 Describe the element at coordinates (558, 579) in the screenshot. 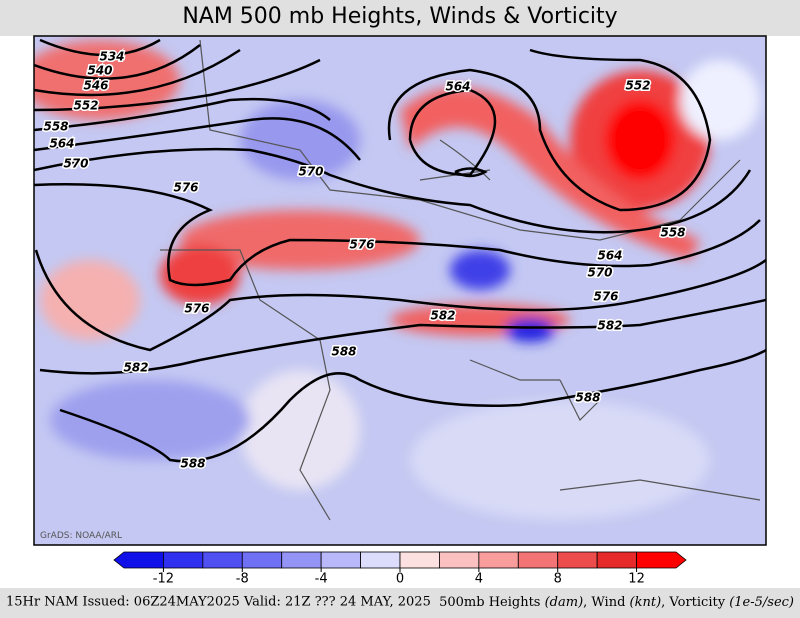

I see `colorbar-tick-label: 8` at that location.